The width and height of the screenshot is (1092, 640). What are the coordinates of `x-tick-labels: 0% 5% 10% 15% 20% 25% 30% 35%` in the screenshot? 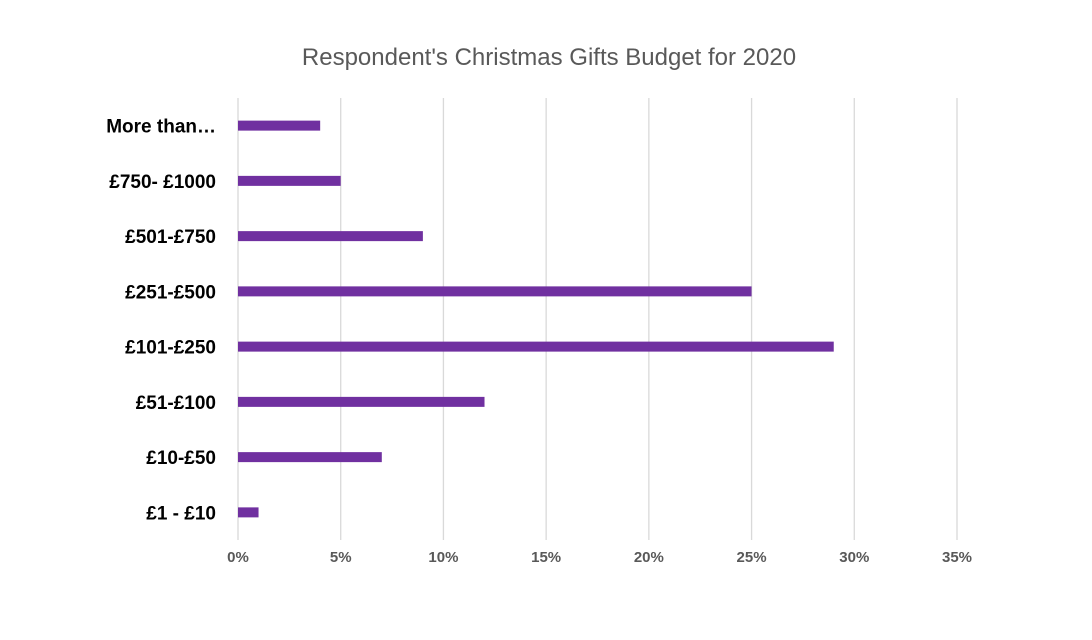 It's located at (599, 557).